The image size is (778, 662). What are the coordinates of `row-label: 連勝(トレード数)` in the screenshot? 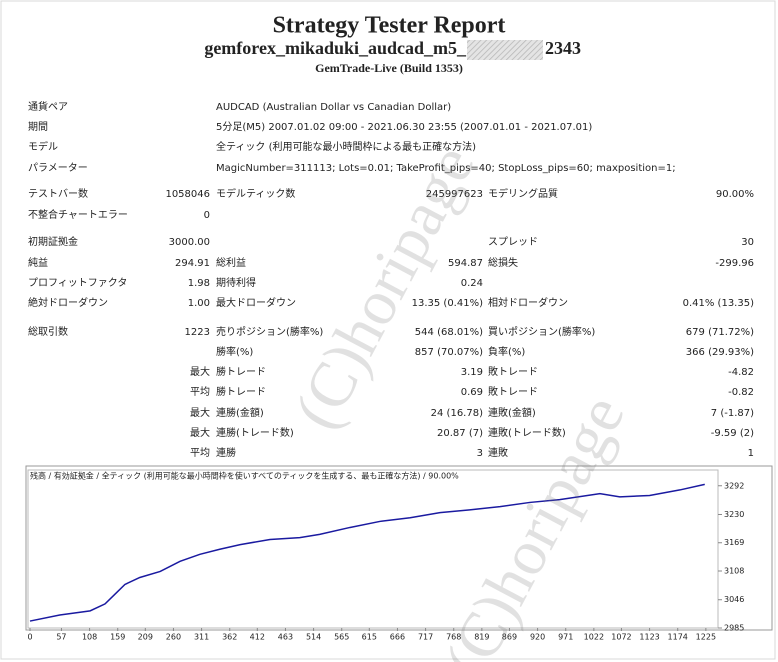 It's located at (255, 432).